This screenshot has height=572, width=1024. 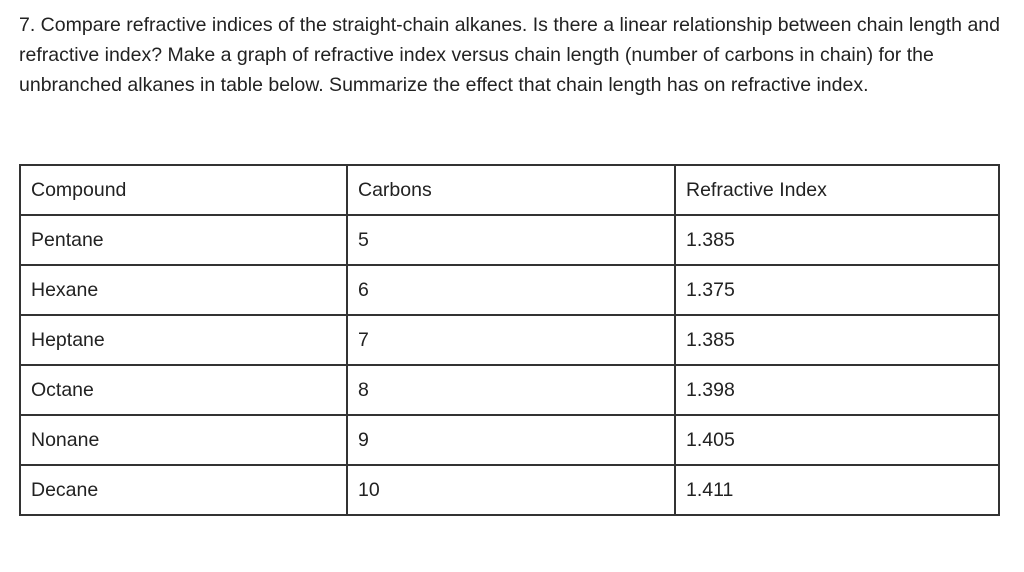 I want to click on table-cell: 1.405, so click(x=837, y=440).